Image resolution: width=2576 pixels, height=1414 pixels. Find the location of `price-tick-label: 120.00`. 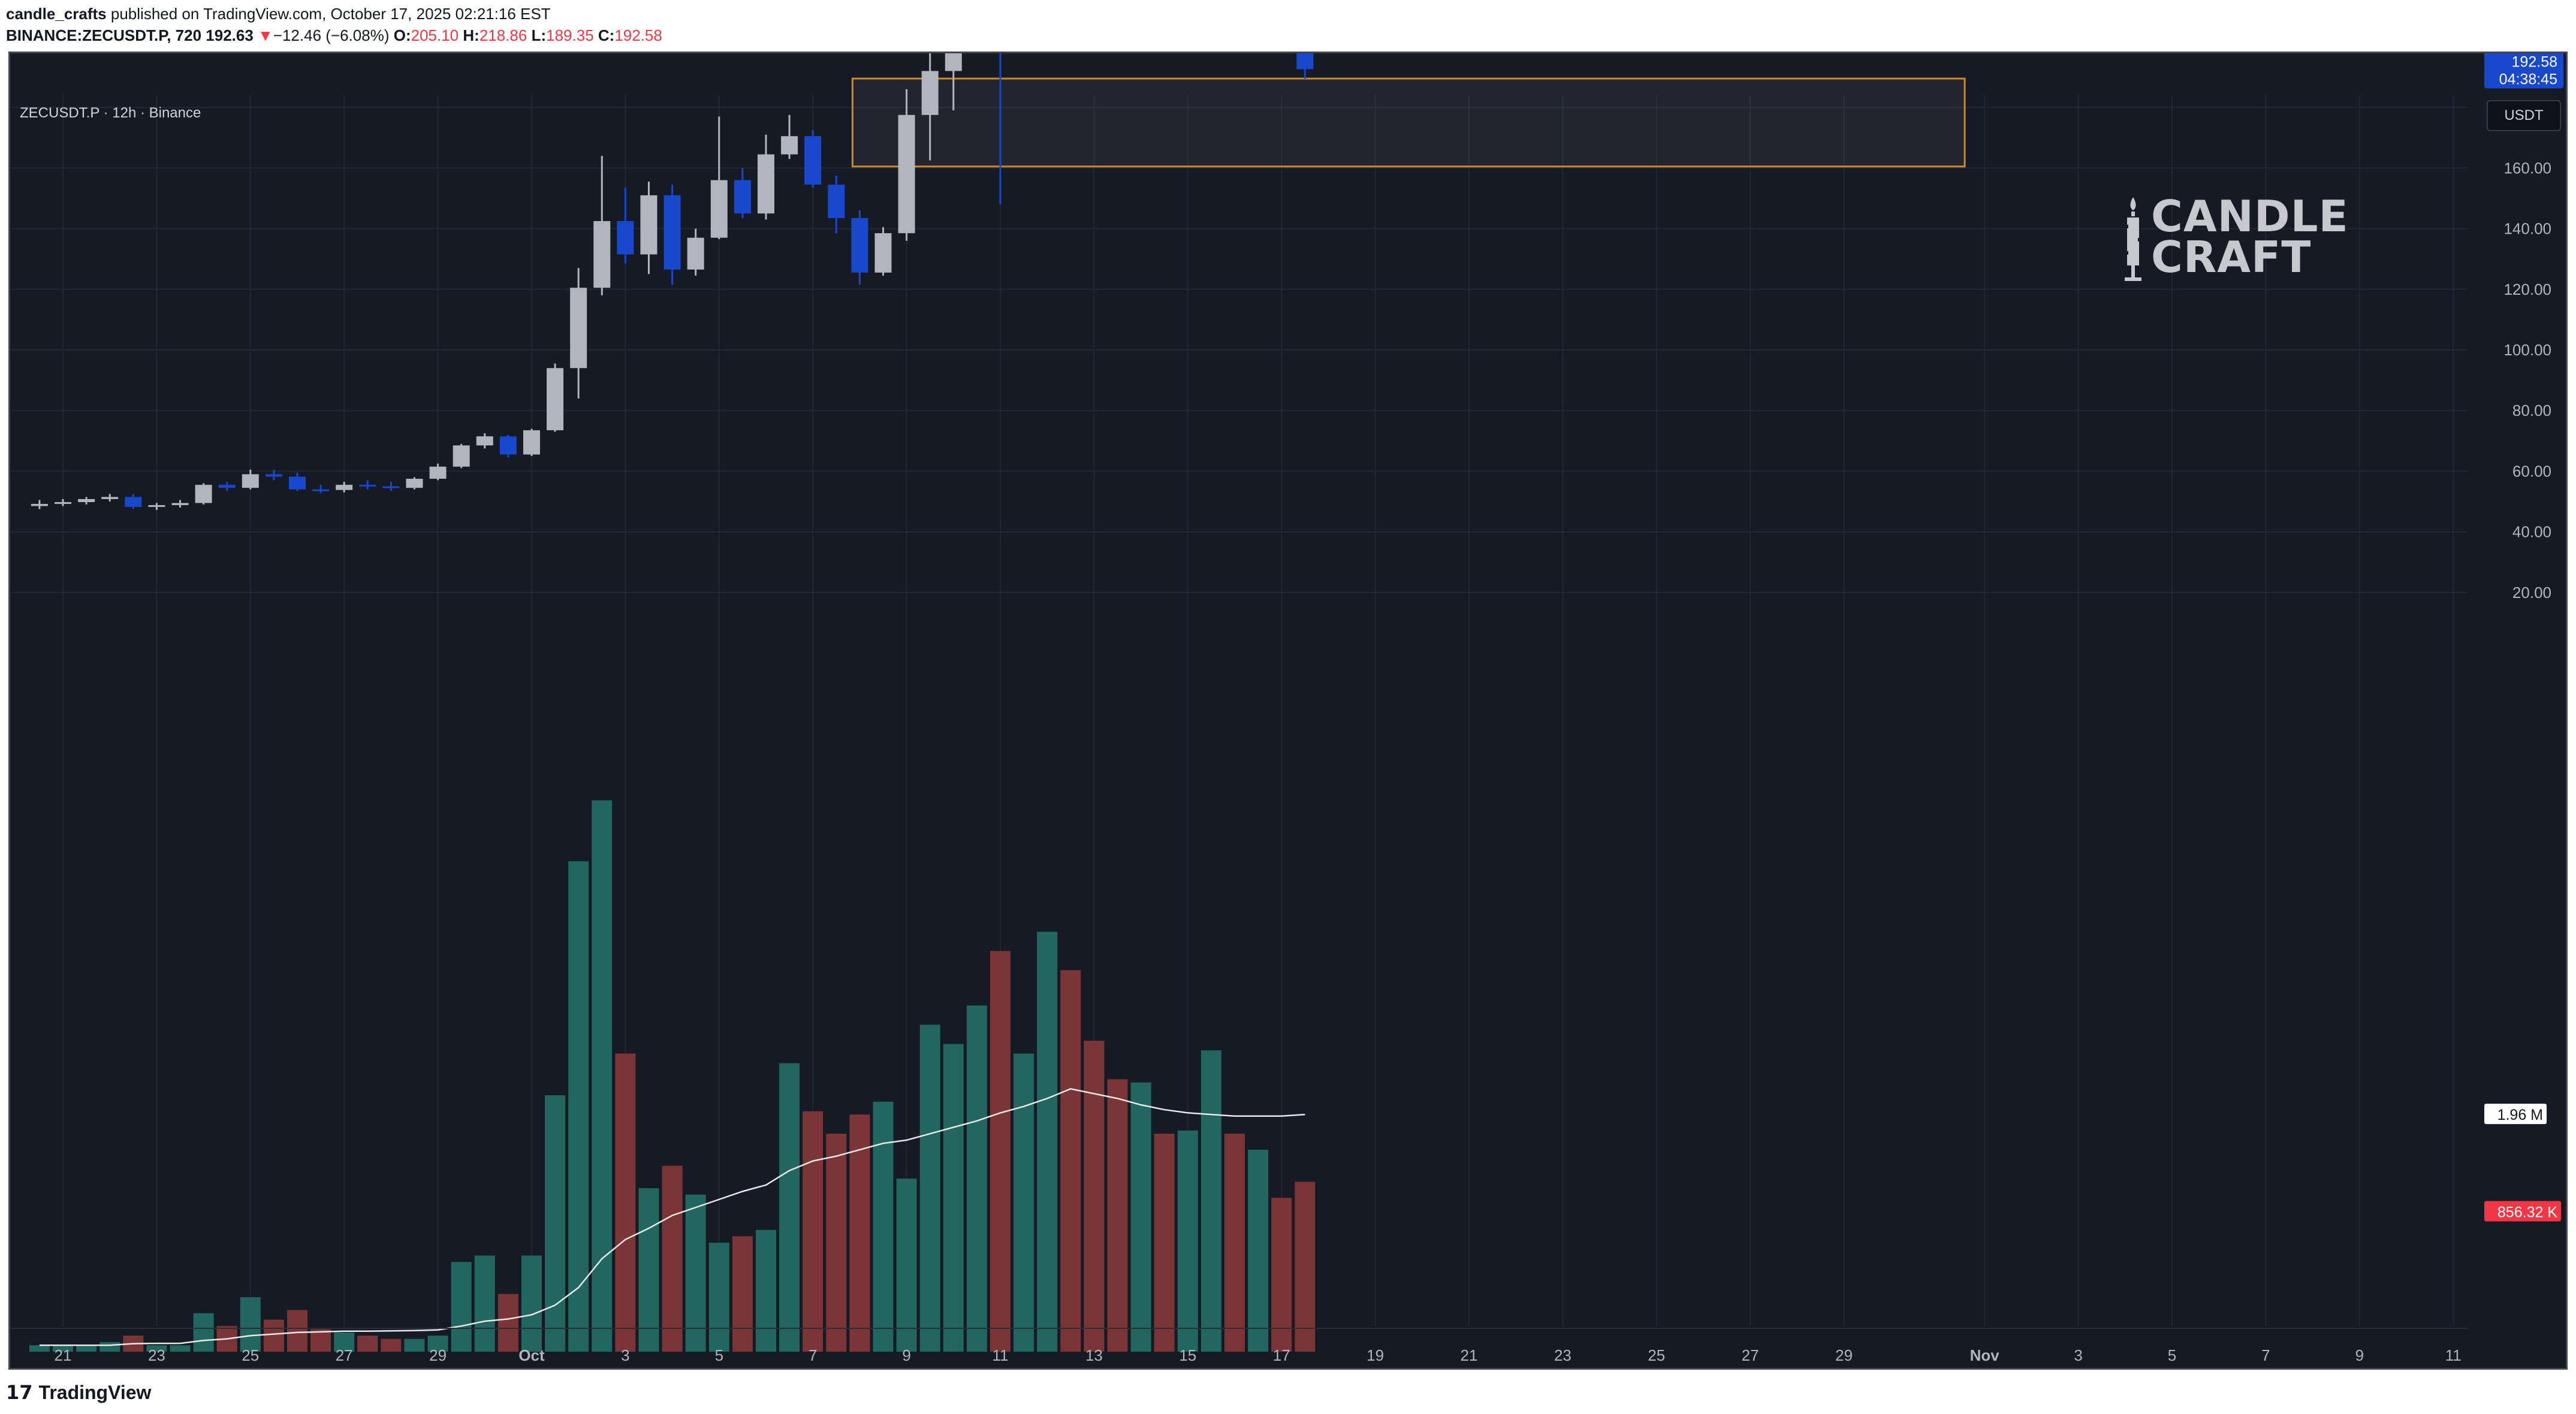

price-tick-label: 120.00 is located at coordinates (2527, 289).